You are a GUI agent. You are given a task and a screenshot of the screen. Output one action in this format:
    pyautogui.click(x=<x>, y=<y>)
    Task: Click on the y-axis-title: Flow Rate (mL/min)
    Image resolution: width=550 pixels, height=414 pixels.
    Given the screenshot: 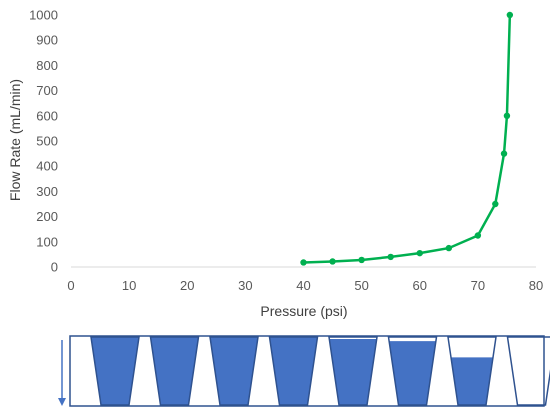 What is the action you would take?
    pyautogui.click(x=15, y=140)
    